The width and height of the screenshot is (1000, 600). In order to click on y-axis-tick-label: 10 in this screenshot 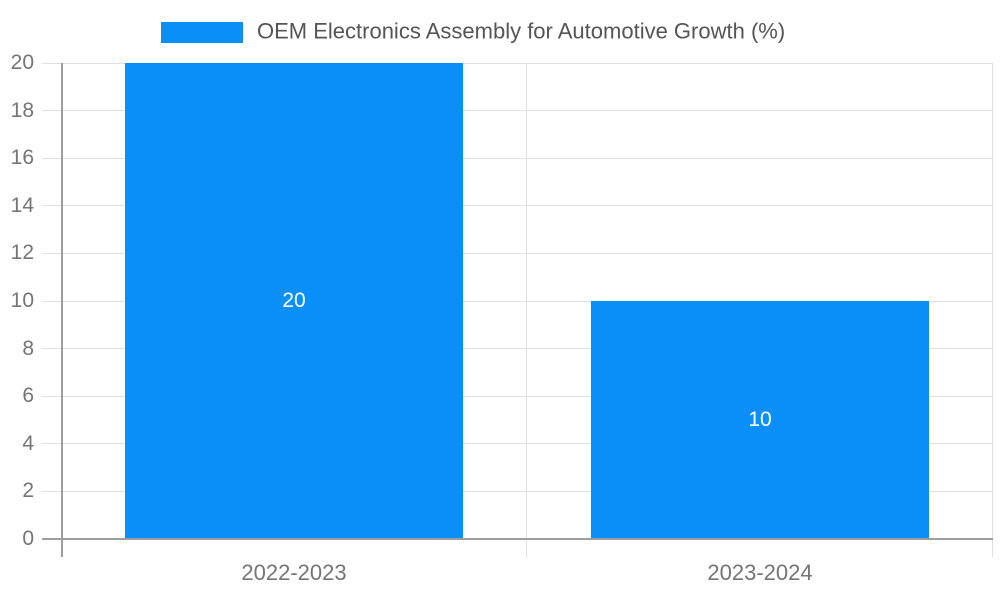, I will do `click(22, 300)`.